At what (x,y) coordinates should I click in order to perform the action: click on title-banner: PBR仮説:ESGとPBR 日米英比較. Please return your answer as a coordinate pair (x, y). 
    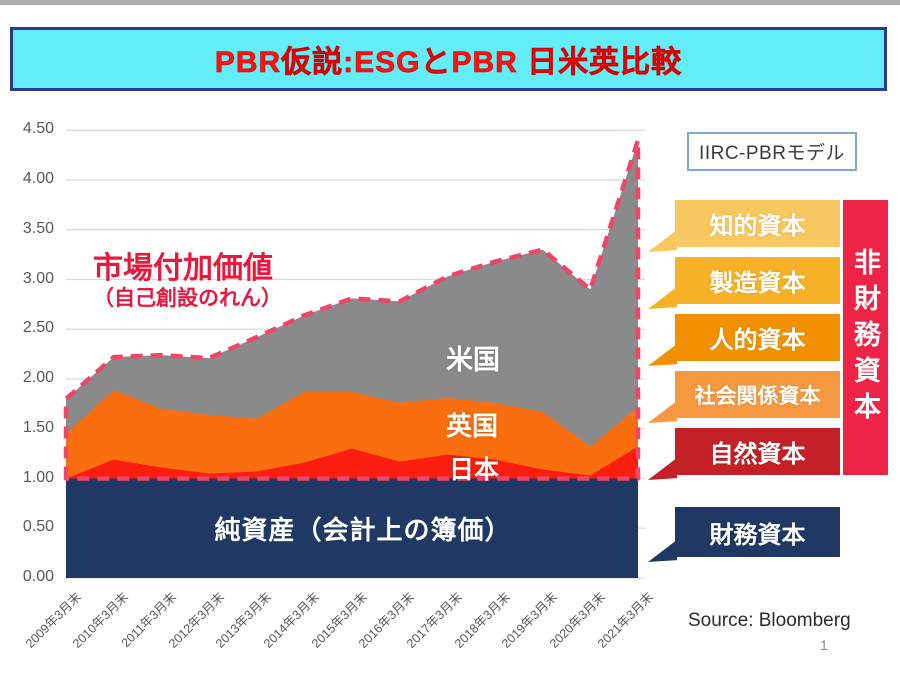
    Looking at the image, I should click on (448, 59).